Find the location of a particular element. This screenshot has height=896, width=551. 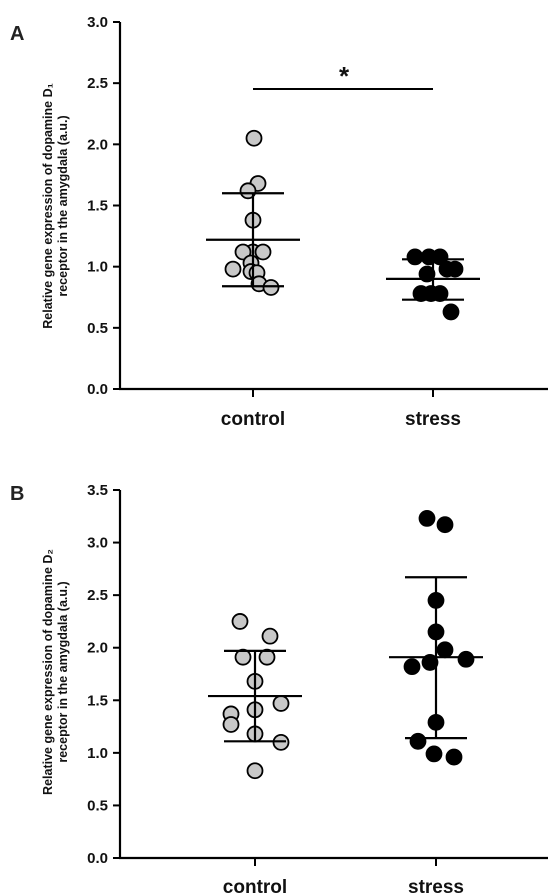

panel-letter: A is located at coordinates (17, 34).